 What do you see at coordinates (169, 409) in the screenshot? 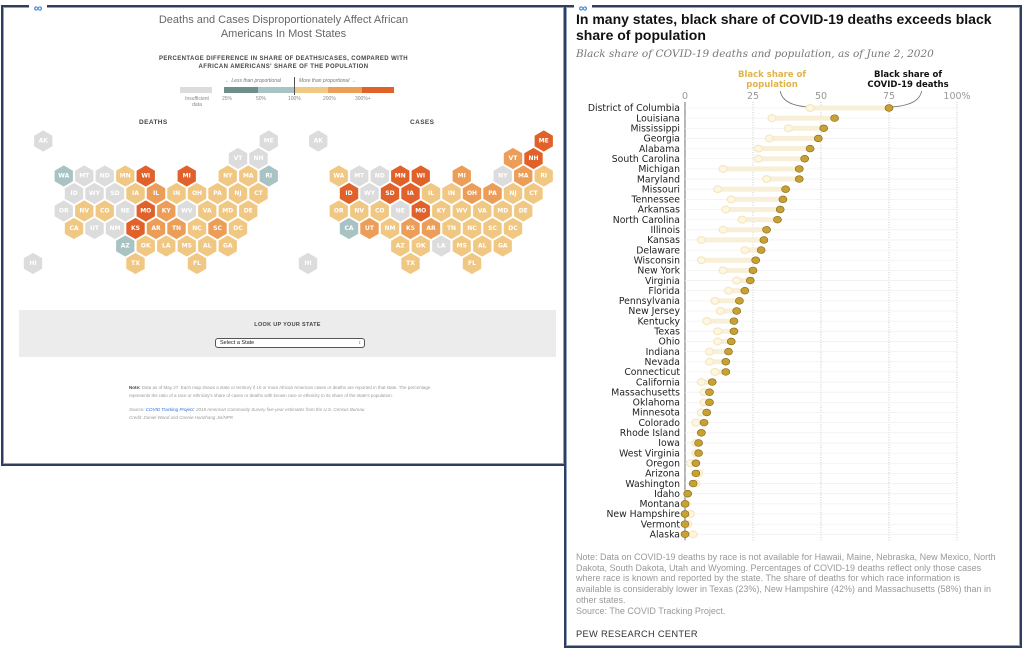
I see `source-link: COVID Tracking Project` at bounding box center [169, 409].